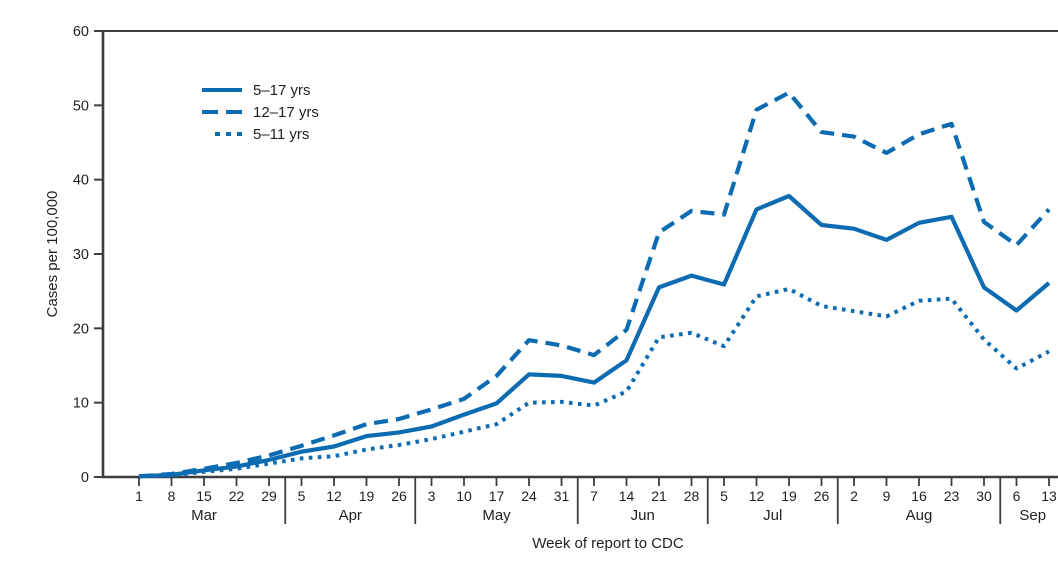 Image resolution: width=1058 pixels, height=579 pixels. What do you see at coordinates (643, 515) in the screenshot?
I see `month-label: Jun` at bounding box center [643, 515].